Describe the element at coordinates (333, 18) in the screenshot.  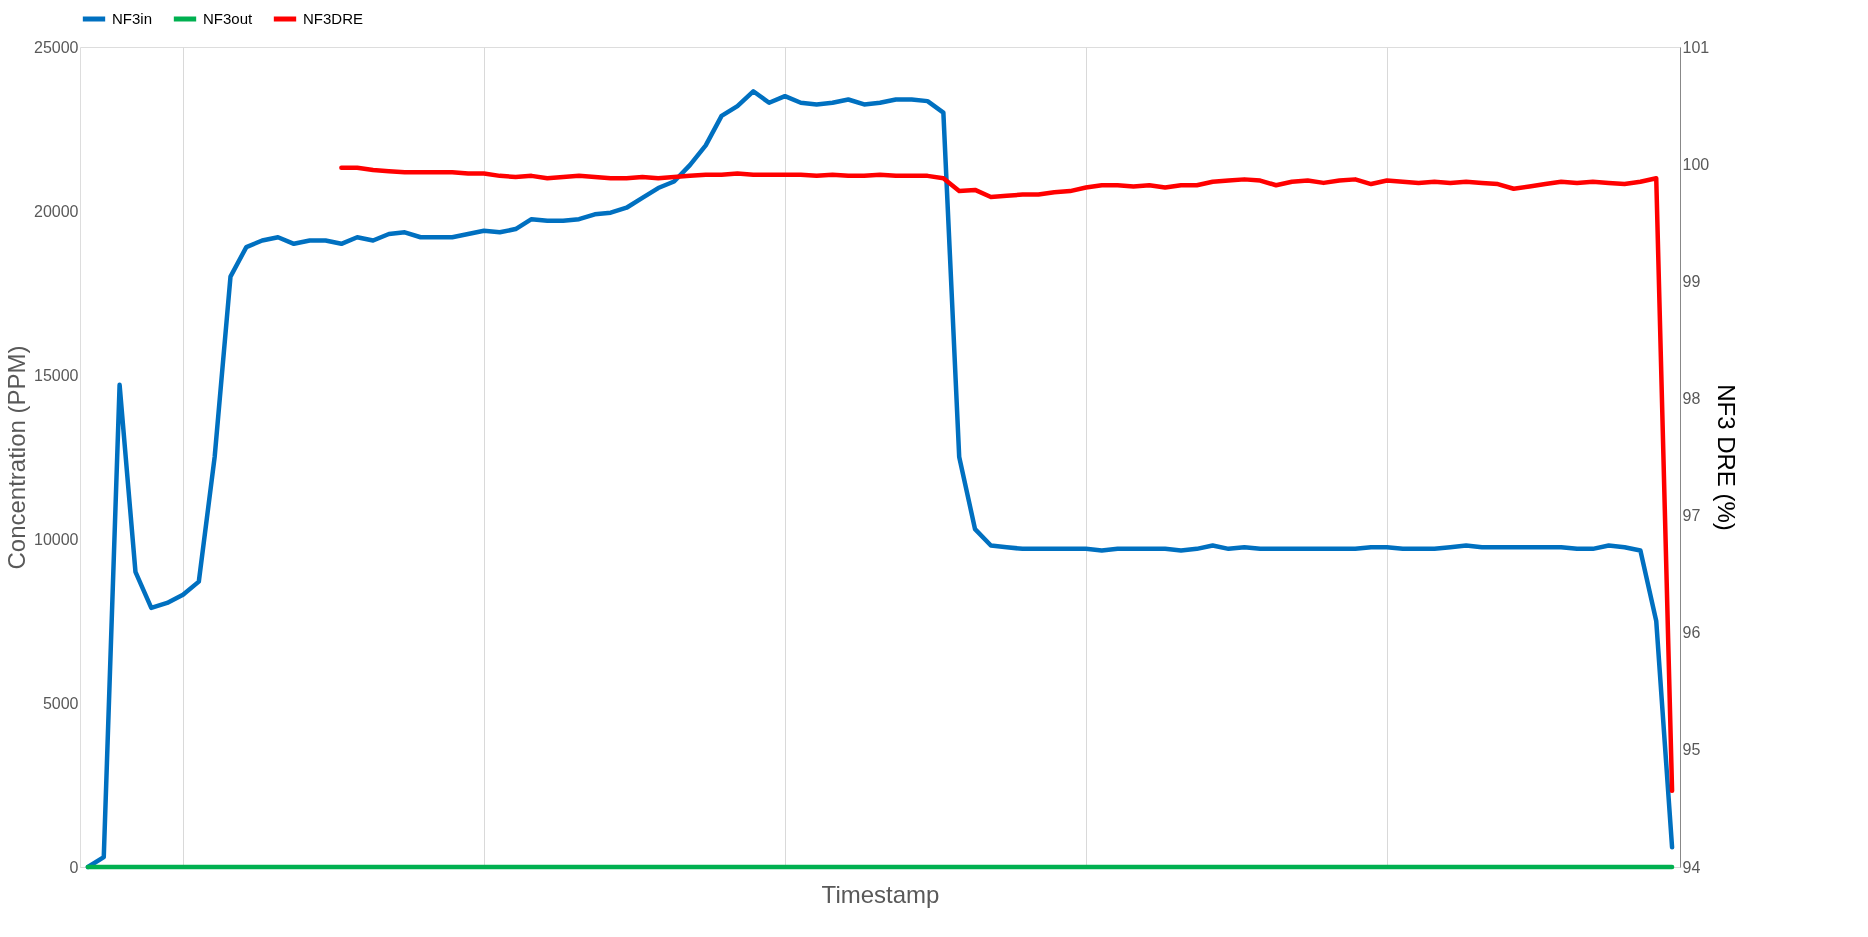
I see `legend-label: NF3DRE` at that location.